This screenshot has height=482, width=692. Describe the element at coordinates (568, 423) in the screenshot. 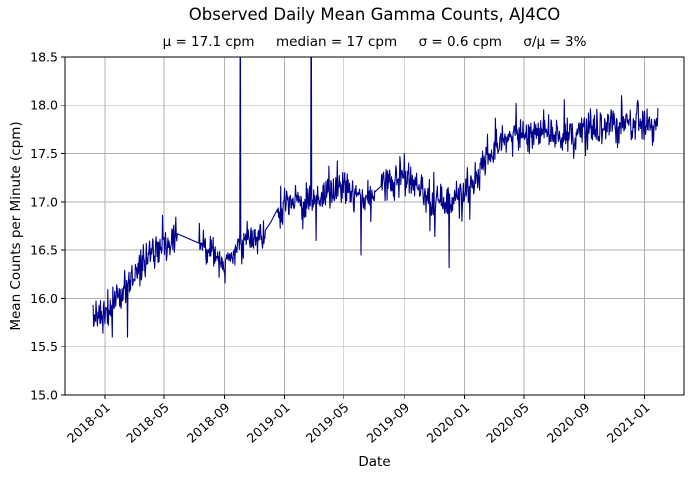

I see `x-tick-label: 2020-09` at that location.